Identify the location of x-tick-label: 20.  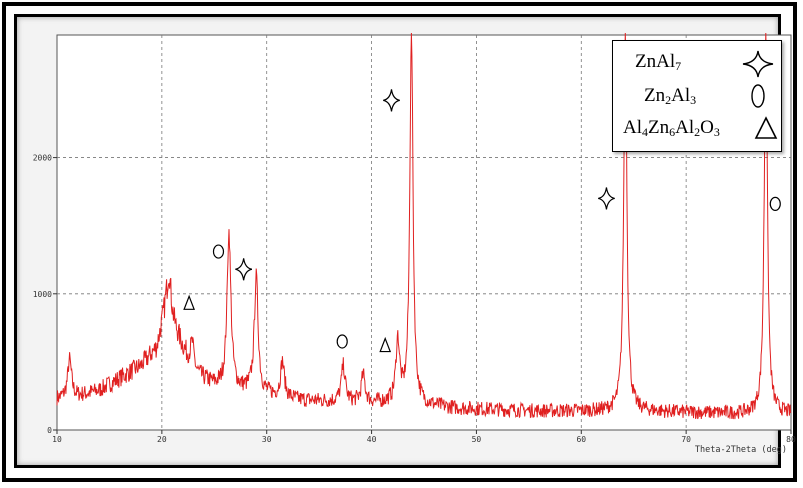
(162, 439).